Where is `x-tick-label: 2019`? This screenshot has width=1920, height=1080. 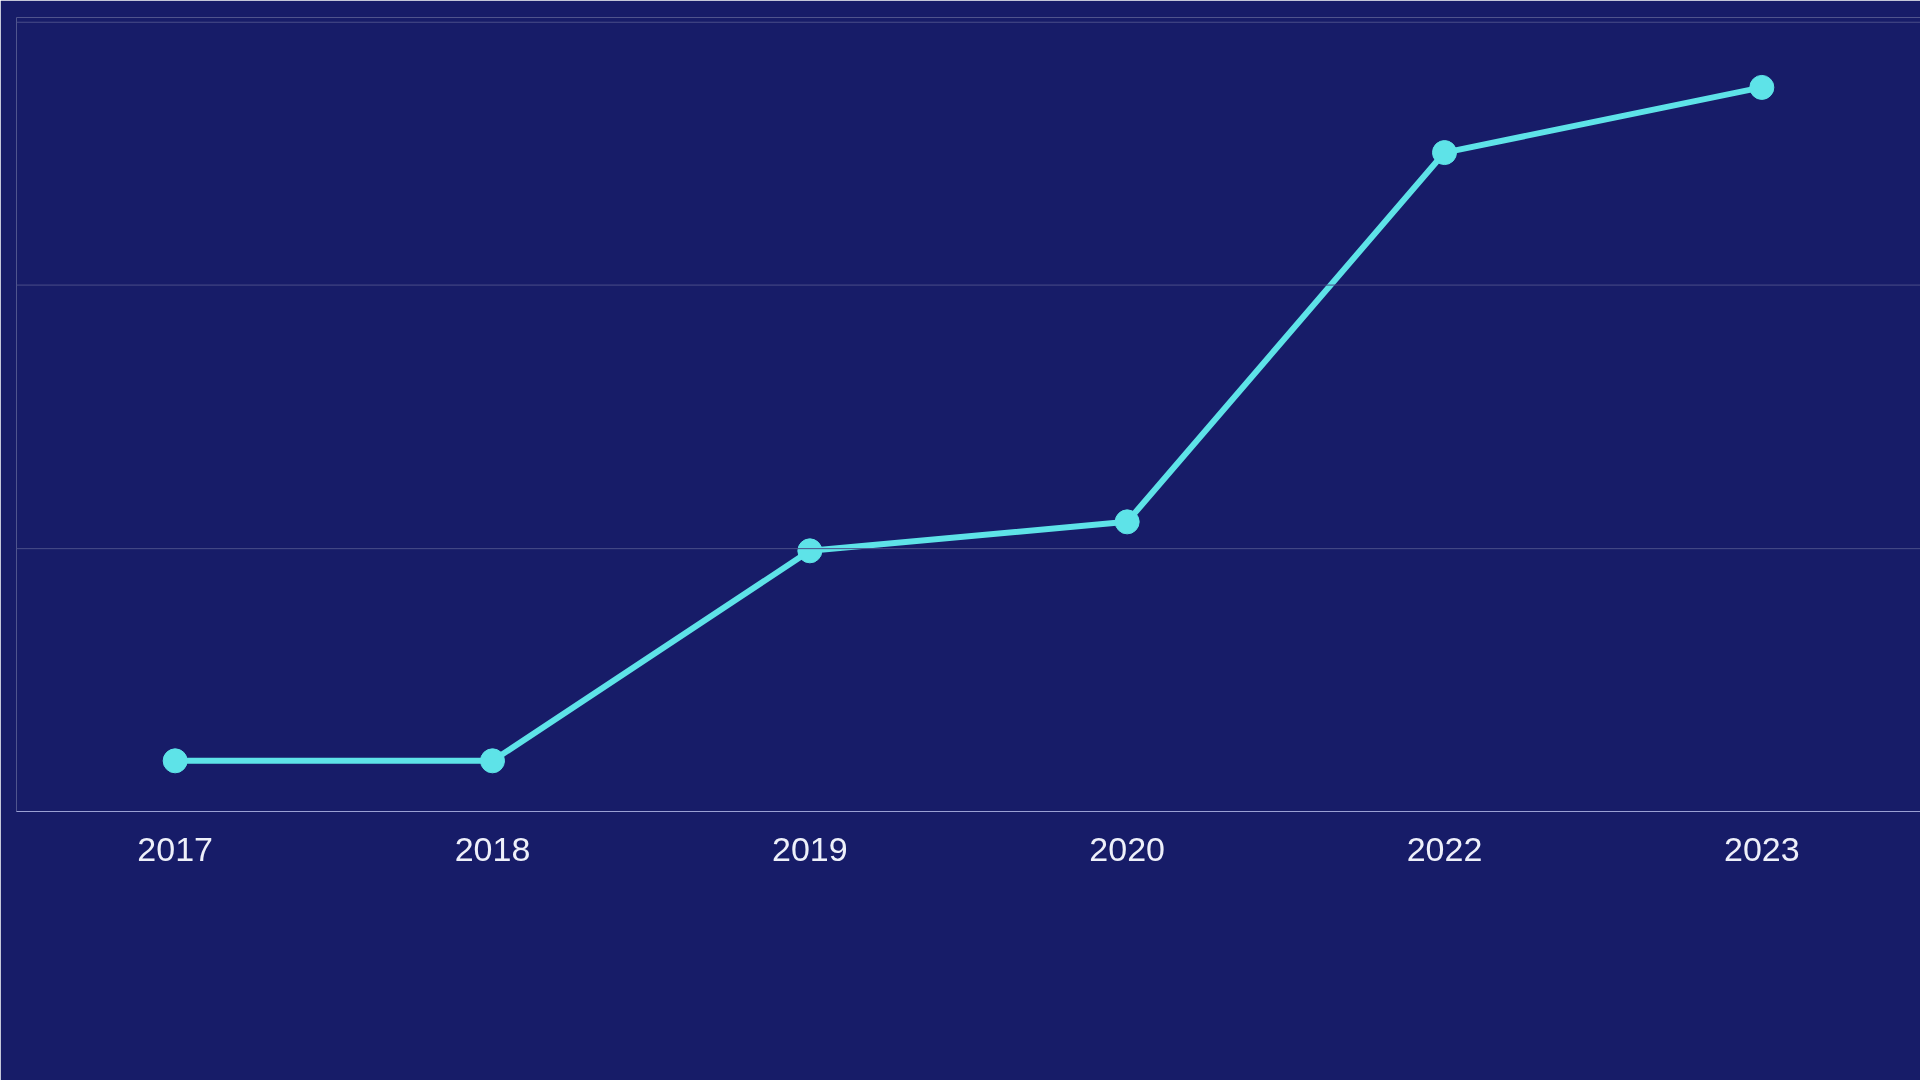
x-tick-label: 2019 is located at coordinates (810, 848).